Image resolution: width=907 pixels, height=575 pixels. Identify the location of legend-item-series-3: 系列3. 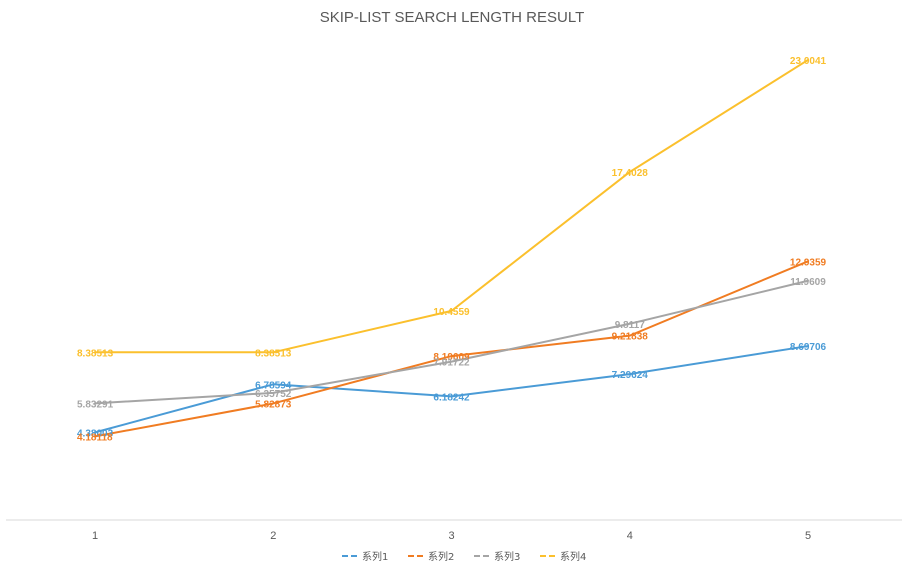
(497, 556).